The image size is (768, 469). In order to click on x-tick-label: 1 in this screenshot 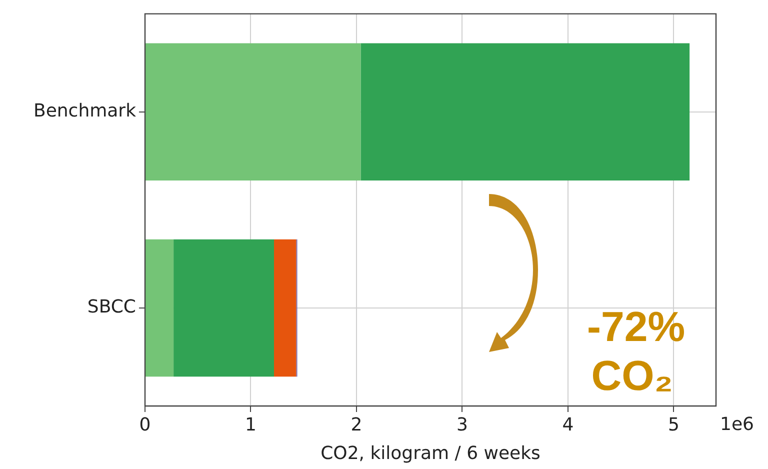, I will do `click(250, 425)`.